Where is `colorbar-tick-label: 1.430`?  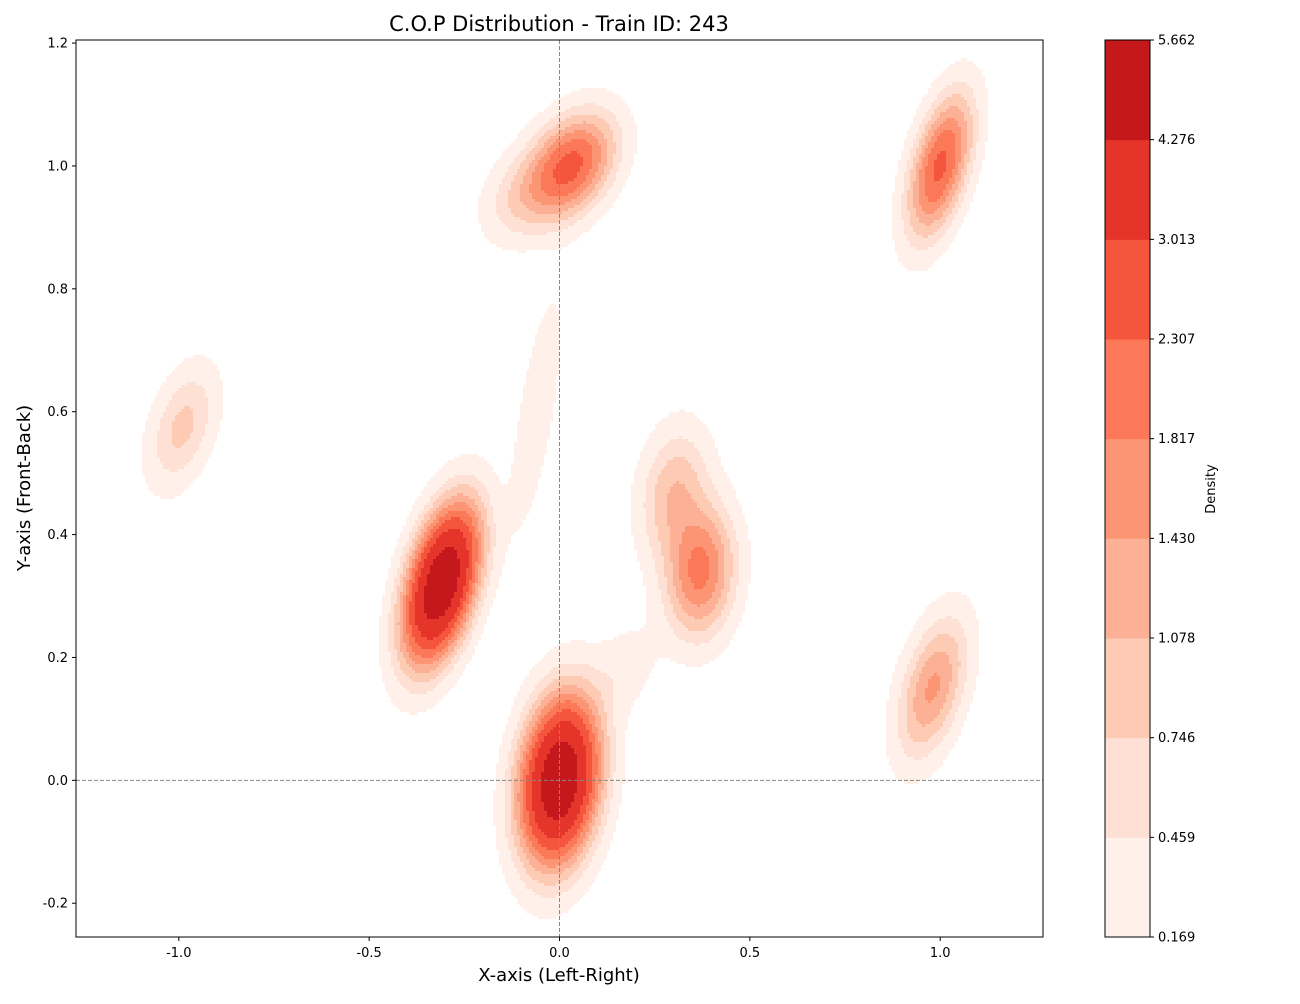
colorbar-tick-label: 1.430 is located at coordinates (1176, 539).